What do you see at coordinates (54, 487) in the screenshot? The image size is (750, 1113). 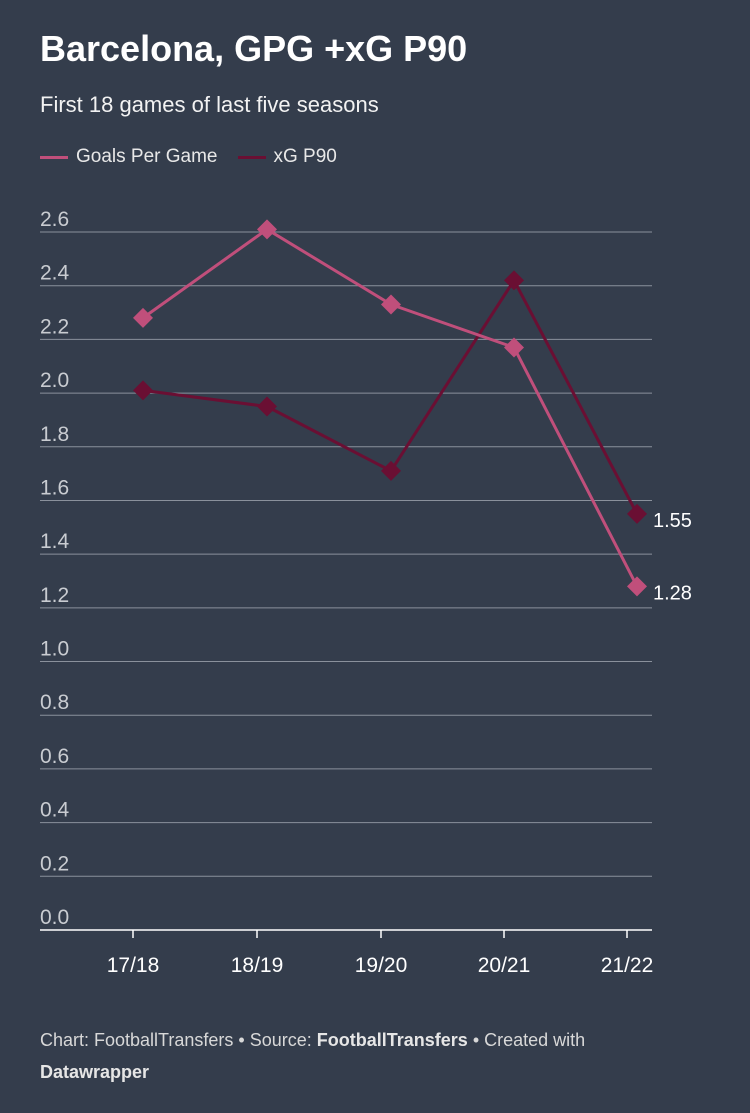 I see `y-tick-label: 1.6` at bounding box center [54, 487].